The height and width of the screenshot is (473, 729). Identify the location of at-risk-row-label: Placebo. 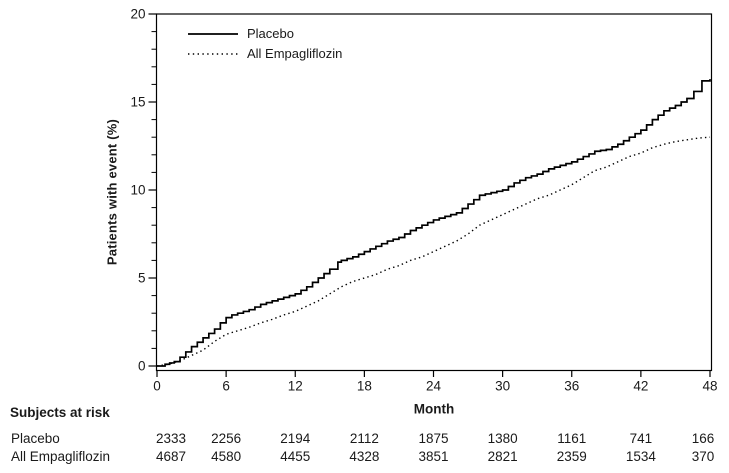
(35, 438).